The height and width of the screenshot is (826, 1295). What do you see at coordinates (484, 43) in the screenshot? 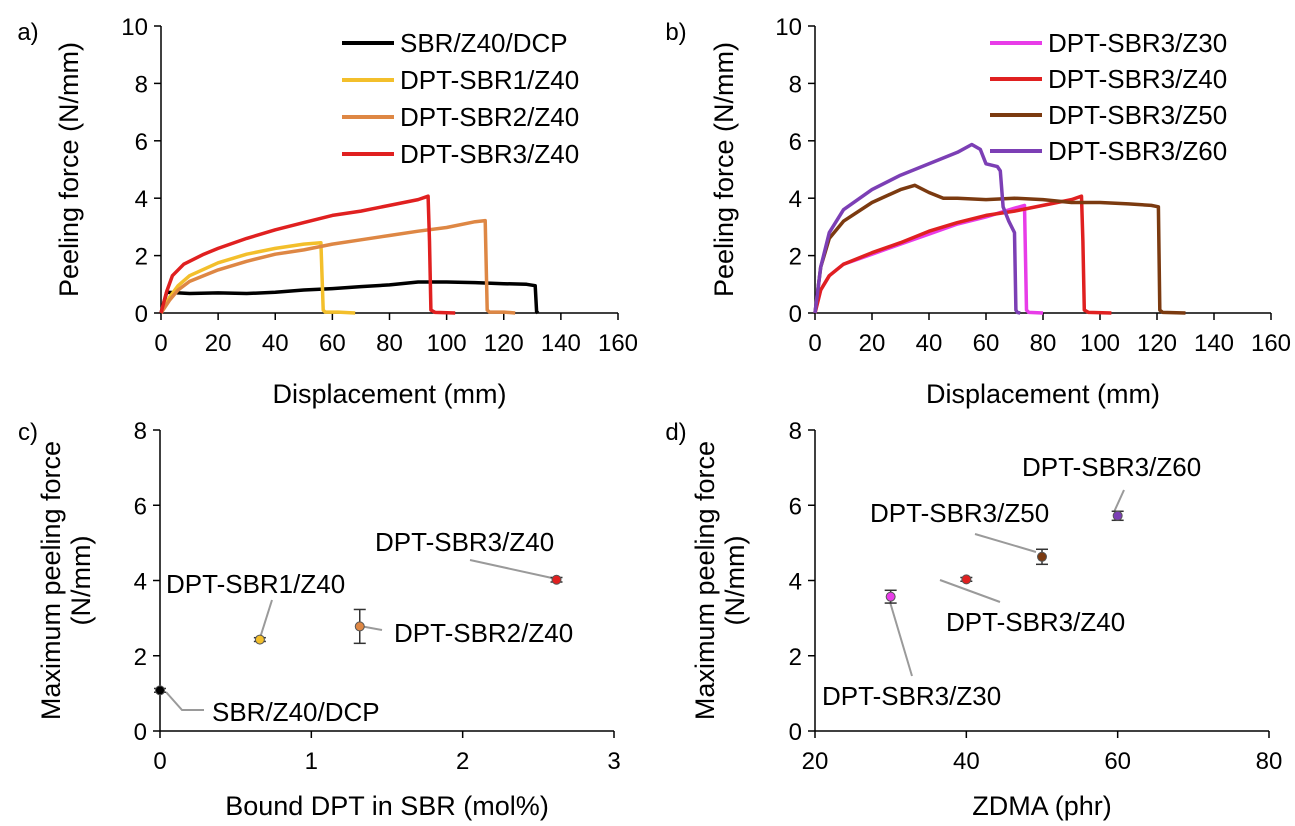
I see `legend-label: SBR/Z40/DCP` at bounding box center [484, 43].